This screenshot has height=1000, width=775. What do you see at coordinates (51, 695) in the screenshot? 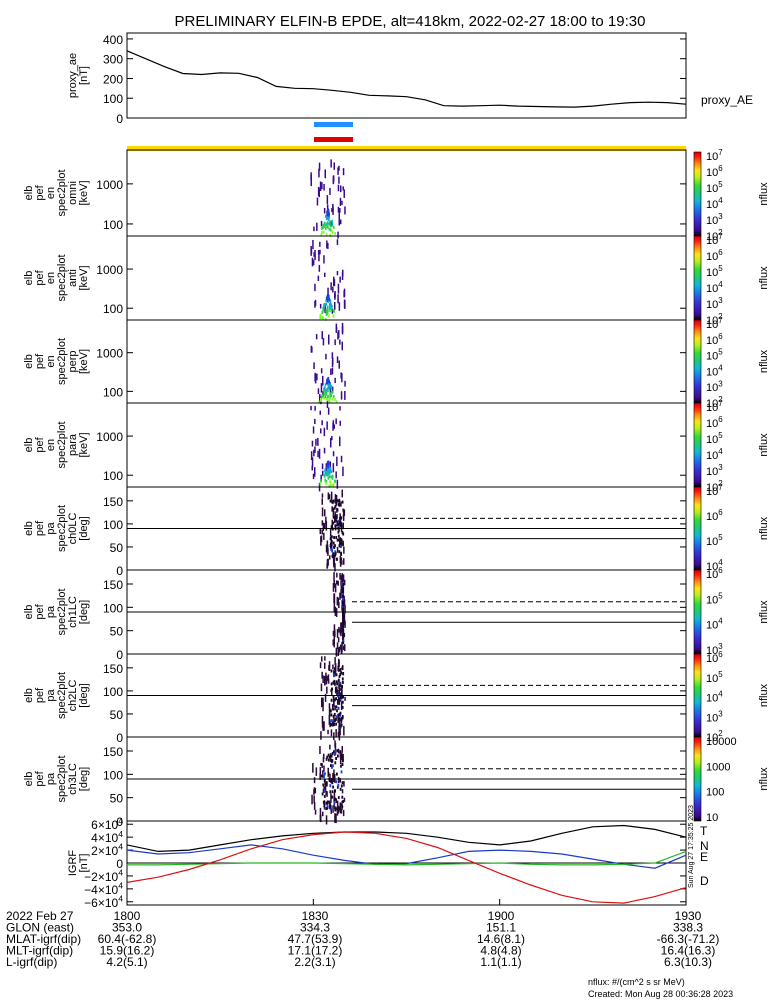
I see `y-axis-label: pa` at bounding box center [51, 695].